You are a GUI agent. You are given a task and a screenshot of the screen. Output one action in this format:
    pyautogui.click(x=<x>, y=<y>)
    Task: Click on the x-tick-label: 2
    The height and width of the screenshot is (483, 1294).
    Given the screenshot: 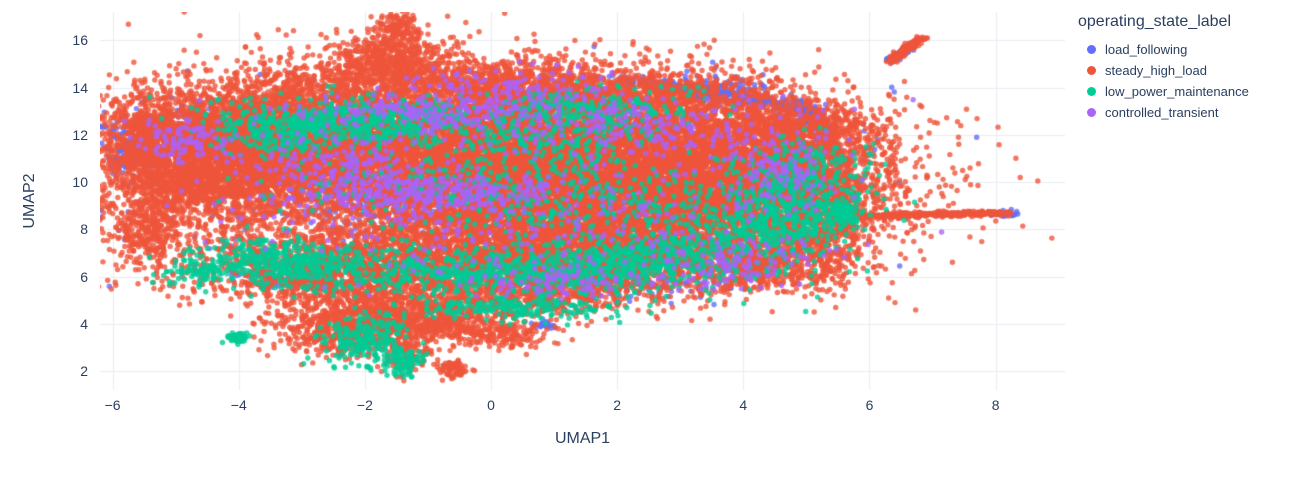 What is the action you would take?
    pyautogui.click(x=617, y=405)
    